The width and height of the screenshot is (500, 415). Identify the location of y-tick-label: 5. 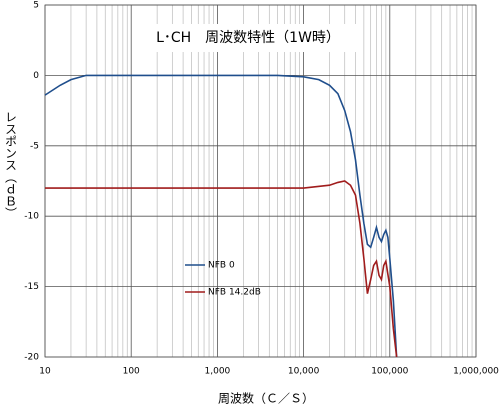
(36, 6).